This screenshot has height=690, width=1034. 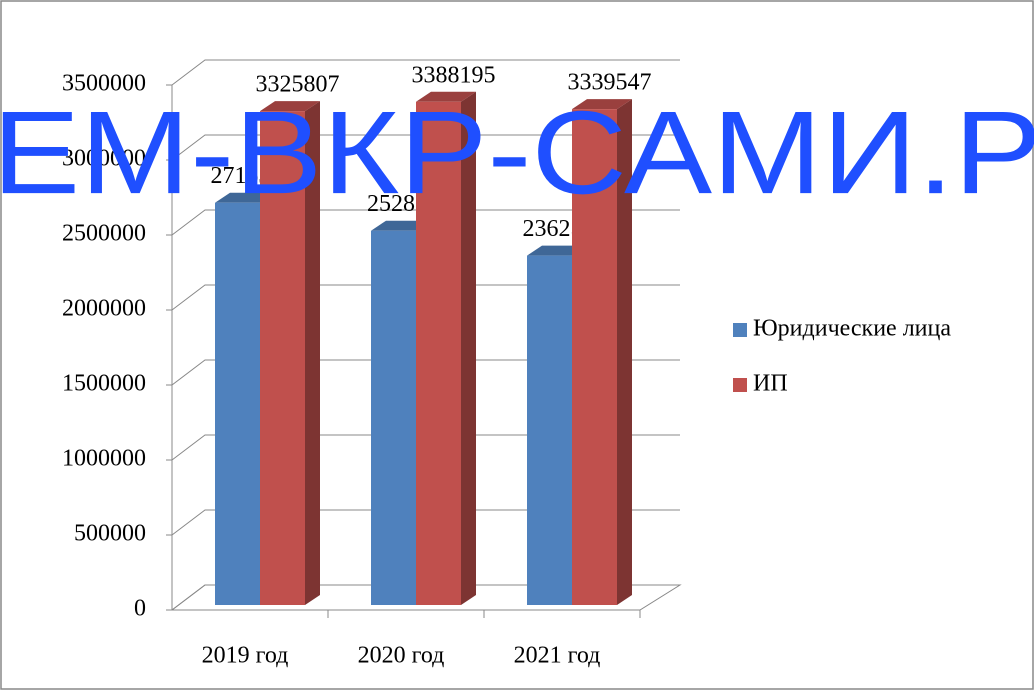 I want to click on y-tick-label: 3000000, so click(x=104, y=159).